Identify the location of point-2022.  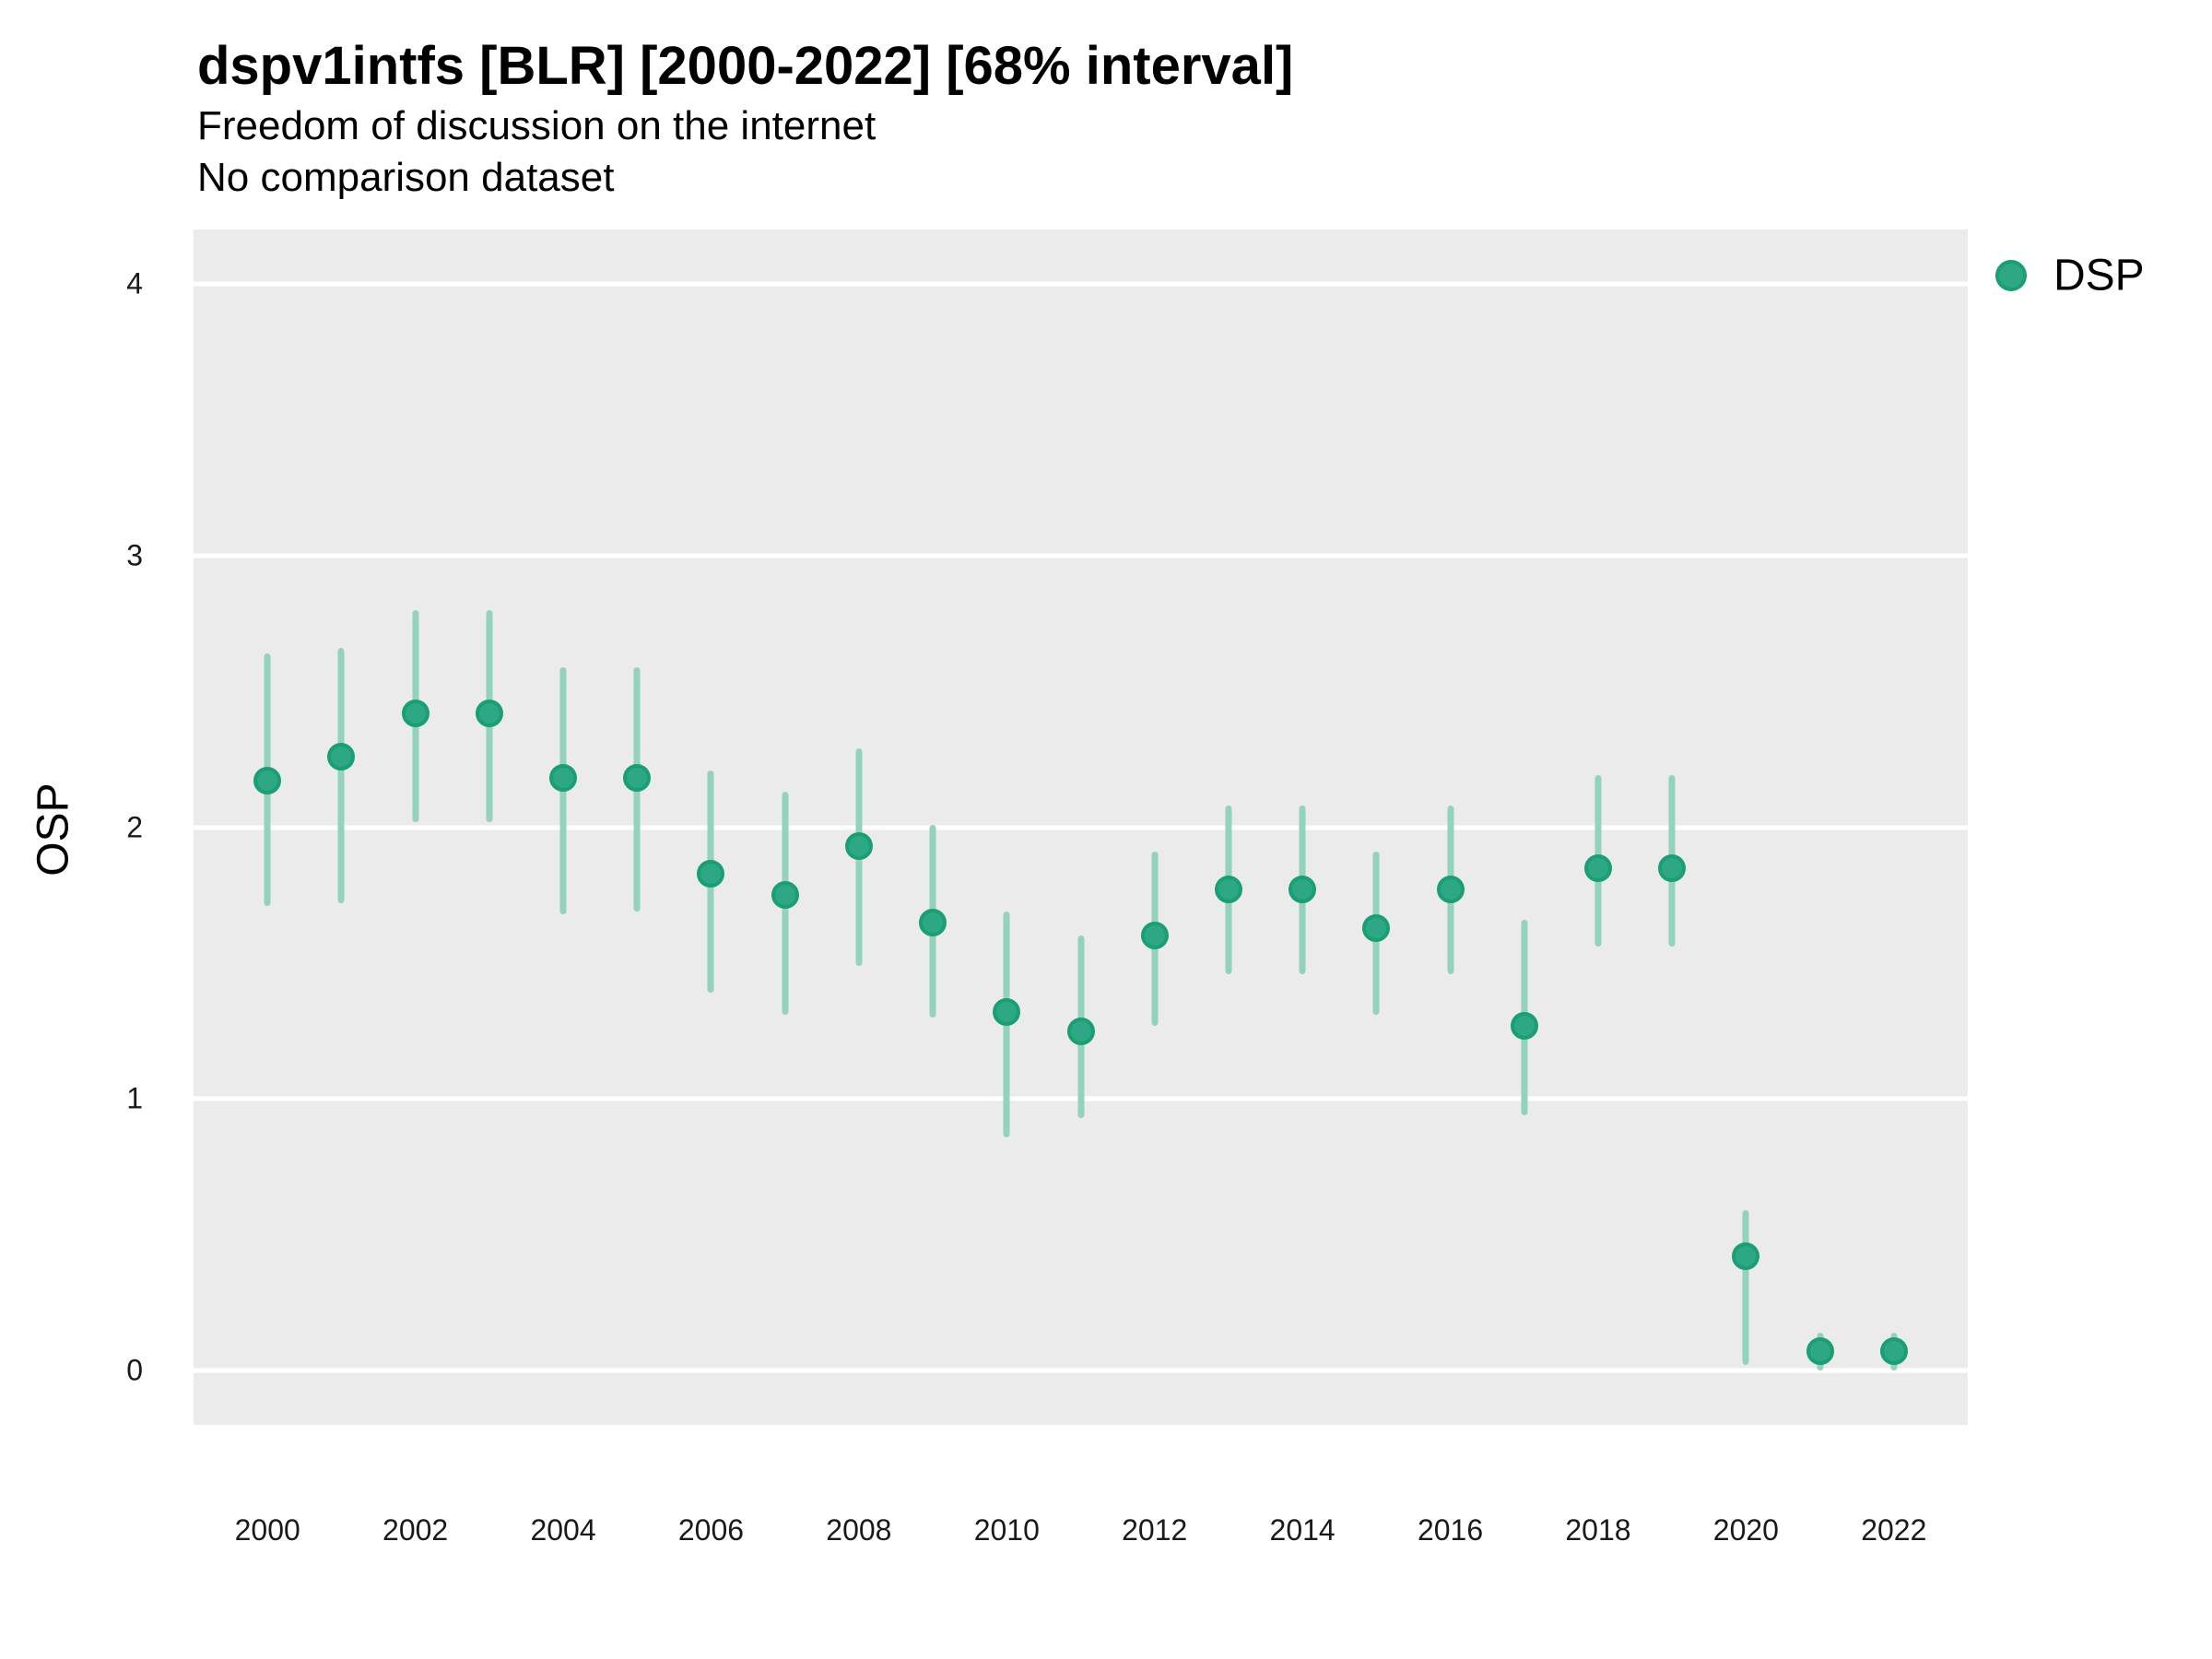
(1893, 1351).